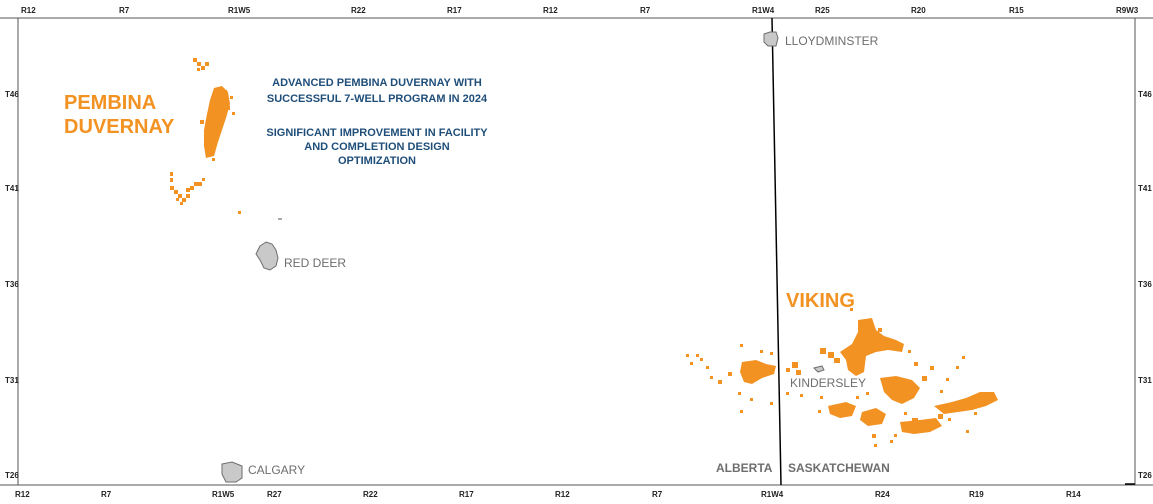 The image size is (1153, 504). Describe the element at coordinates (1127, 10) in the screenshot. I see `top-tick: R9W3` at that location.